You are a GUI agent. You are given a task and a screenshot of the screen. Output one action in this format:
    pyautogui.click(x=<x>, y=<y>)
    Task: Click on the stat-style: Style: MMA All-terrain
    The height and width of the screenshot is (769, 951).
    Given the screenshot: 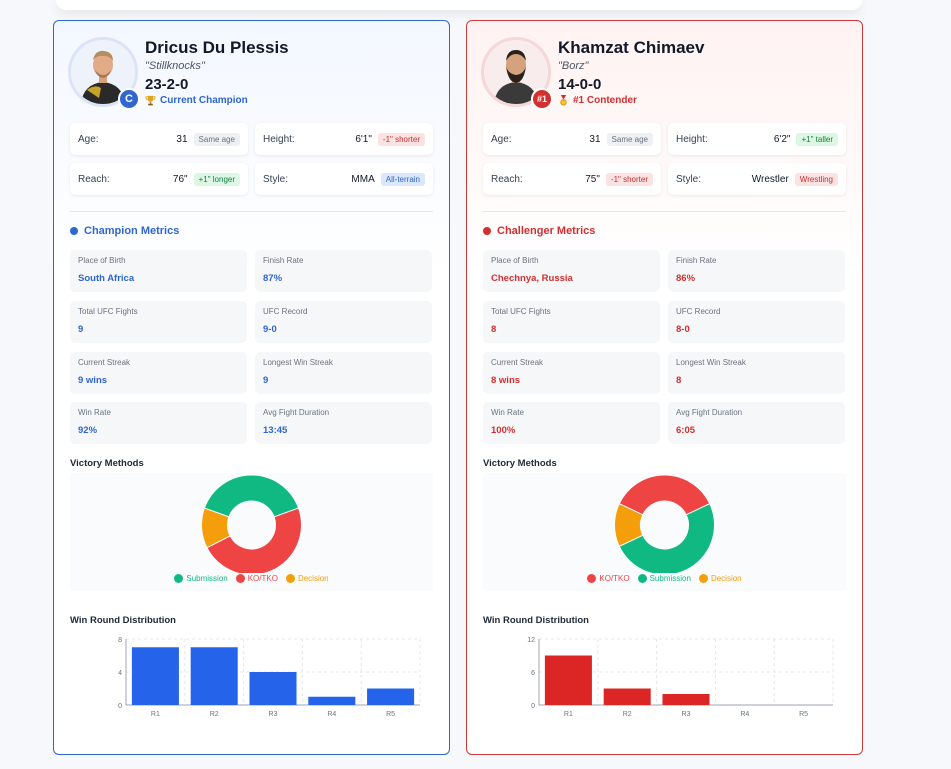 What is the action you would take?
    pyautogui.click(x=344, y=179)
    